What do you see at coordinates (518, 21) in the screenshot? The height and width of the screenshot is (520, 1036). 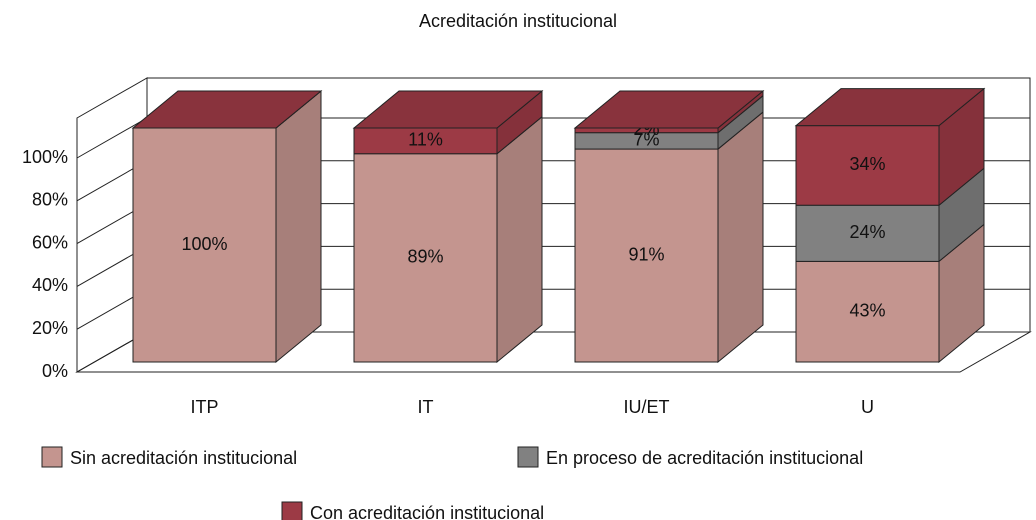 I see `chart-title: Acreditación institucional` at bounding box center [518, 21].